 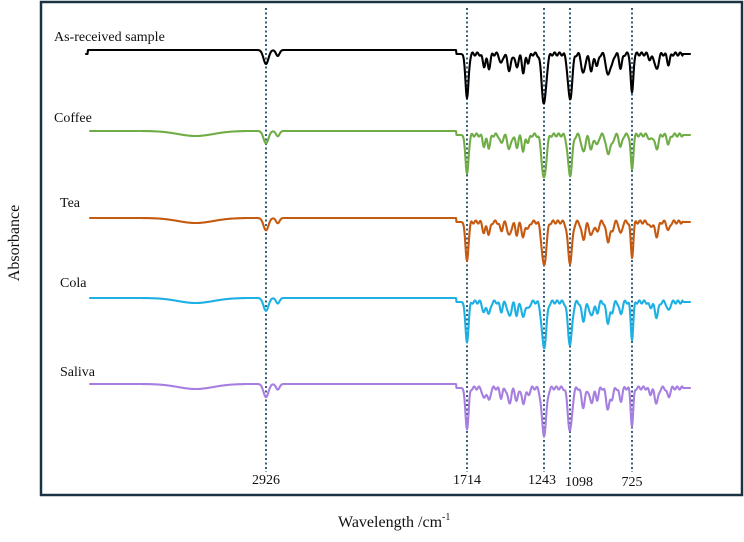 I want to click on tick-label-1098: 1098, so click(x=579, y=482).